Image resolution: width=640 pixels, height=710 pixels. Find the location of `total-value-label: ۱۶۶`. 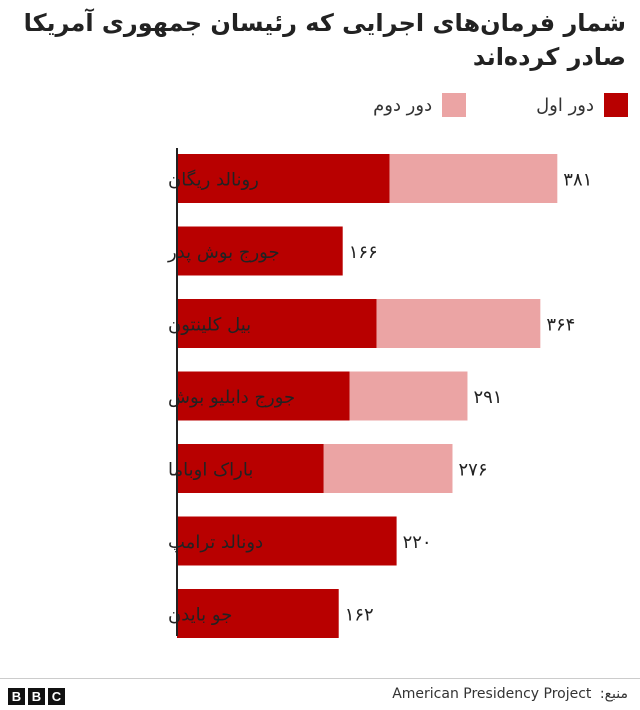

total-value-label: ۱۶۶ is located at coordinates (363, 252).